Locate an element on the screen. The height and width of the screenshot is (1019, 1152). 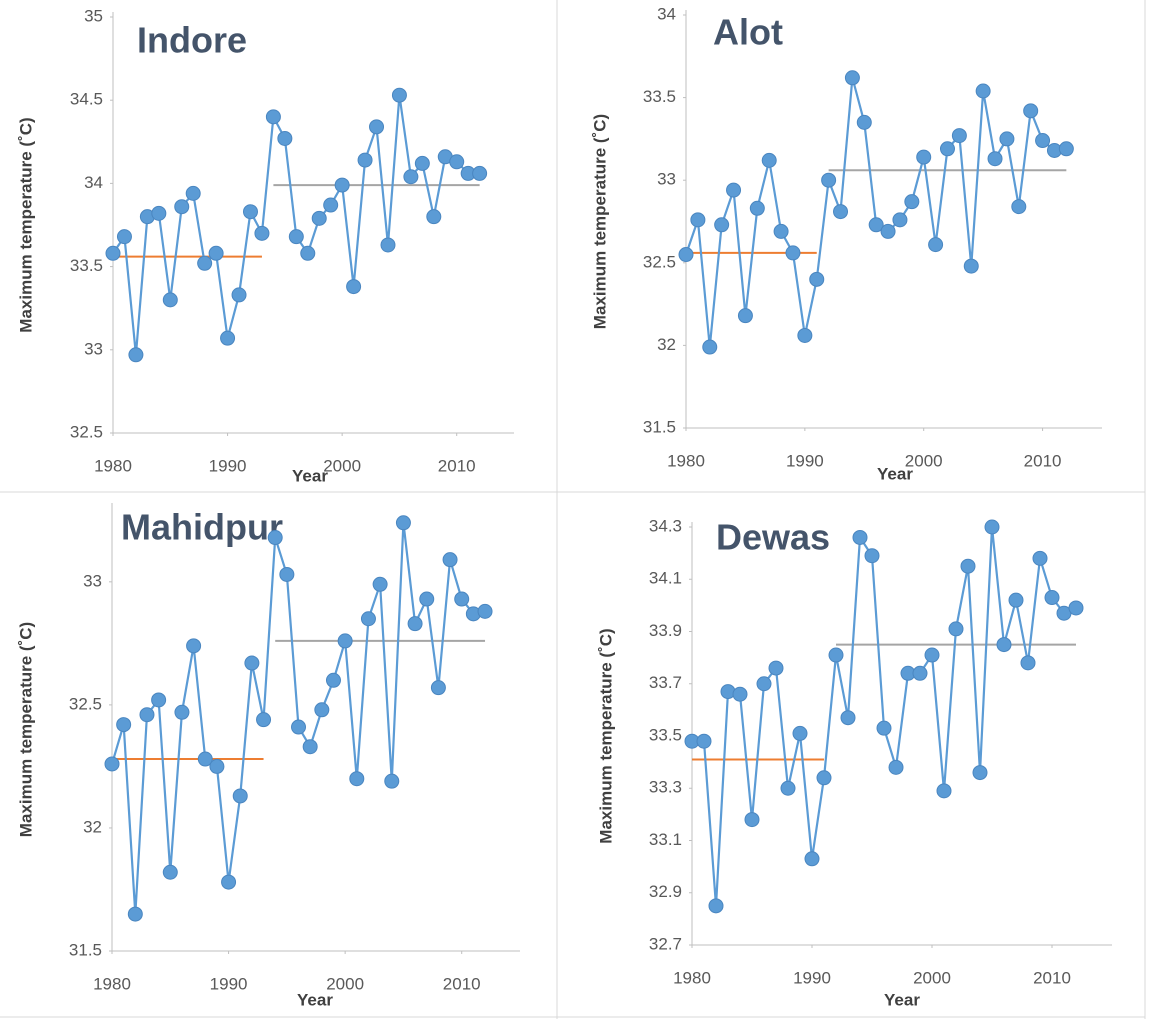
y-tick-label: 32.9 is located at coordinates (665, 891).